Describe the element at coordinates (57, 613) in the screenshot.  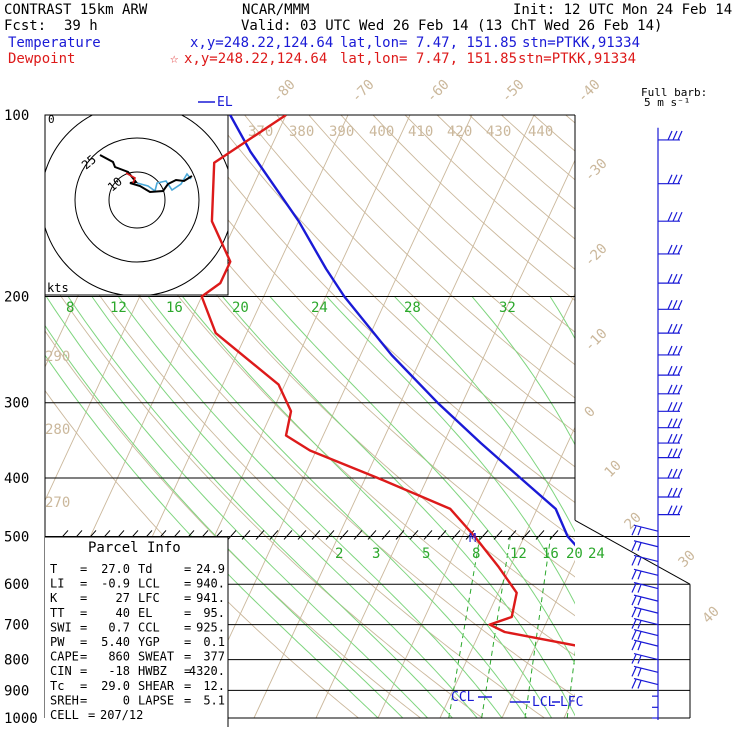
I see `parcel-row-key: TT` at that location.